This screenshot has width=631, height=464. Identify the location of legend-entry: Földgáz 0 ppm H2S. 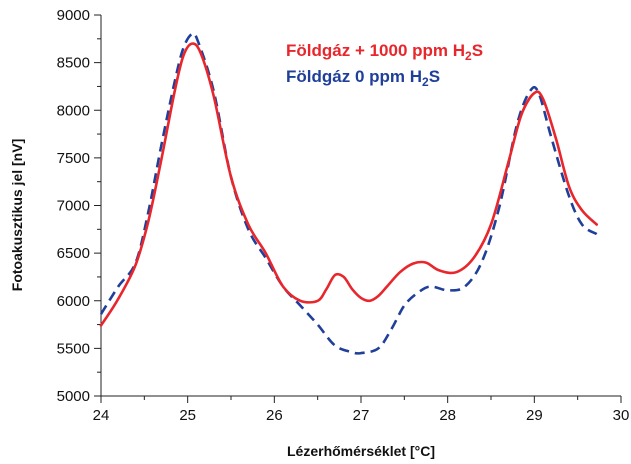
(363, 78).